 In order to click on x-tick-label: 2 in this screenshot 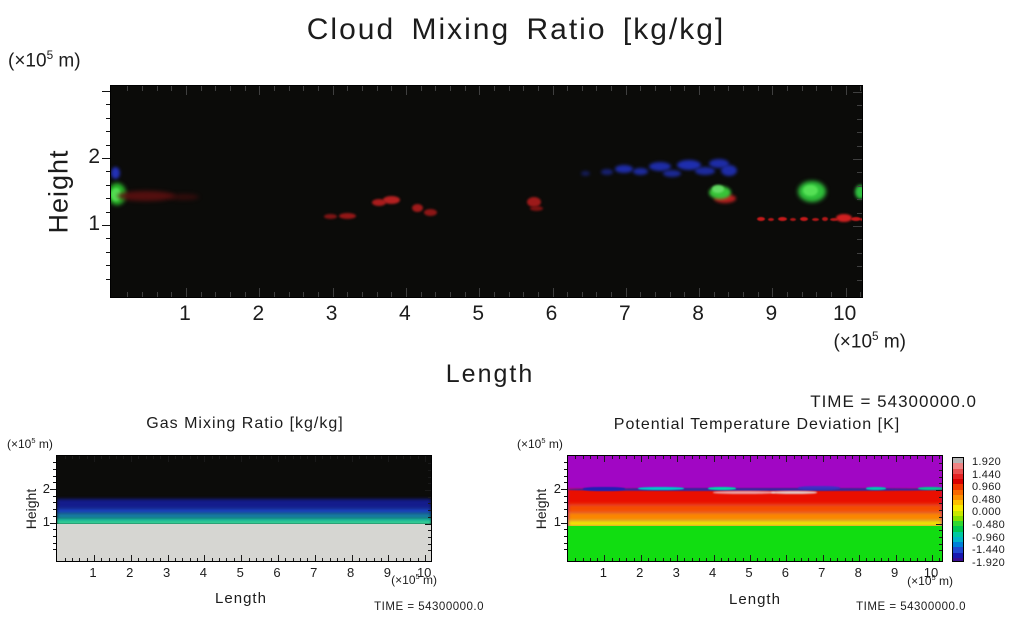, I will do `click(640, 572)`.